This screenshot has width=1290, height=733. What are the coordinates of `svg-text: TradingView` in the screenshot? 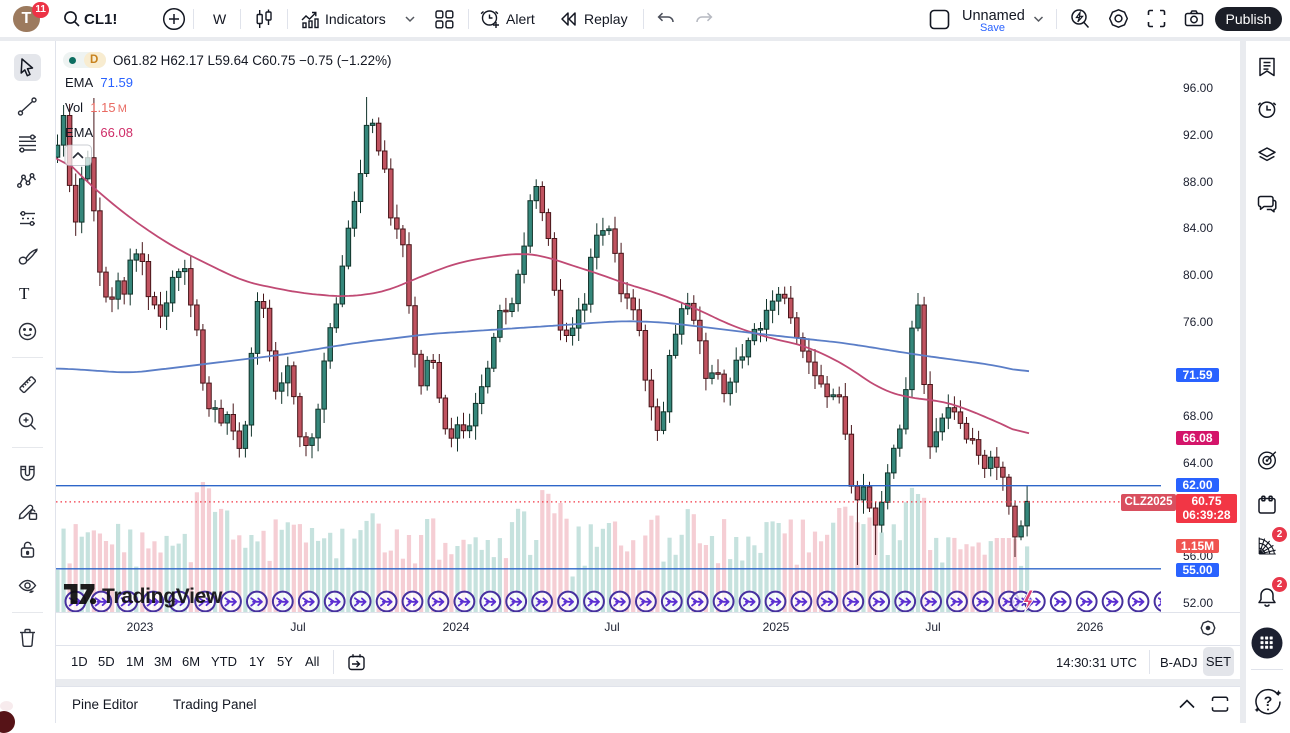 It's located at (162, 596).